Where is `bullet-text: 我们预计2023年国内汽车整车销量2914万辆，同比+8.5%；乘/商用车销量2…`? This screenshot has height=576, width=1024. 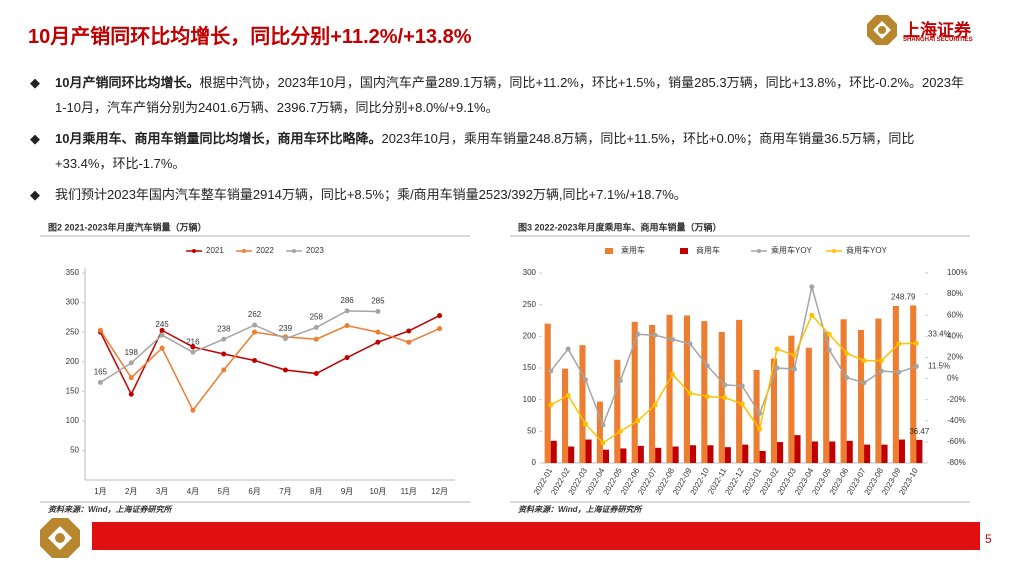 bullet-text: 我们预计2023年国内汽车整车销量2914万辆，同比+8.5%；乘/商用车销量2… is located at coordinates (371, 194).